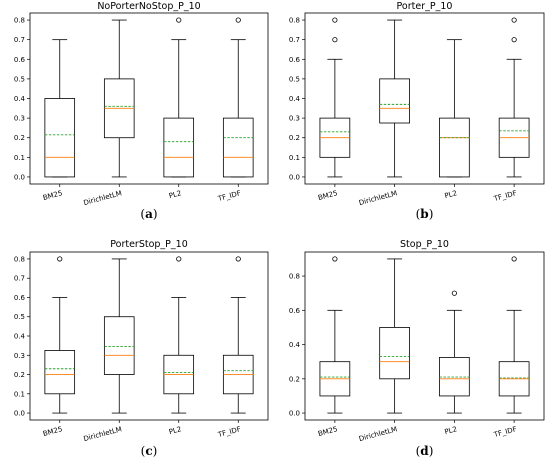 The height and width of the screenshot is (465, 550). I want to click on panel-caption: (b), so click(425, 214).